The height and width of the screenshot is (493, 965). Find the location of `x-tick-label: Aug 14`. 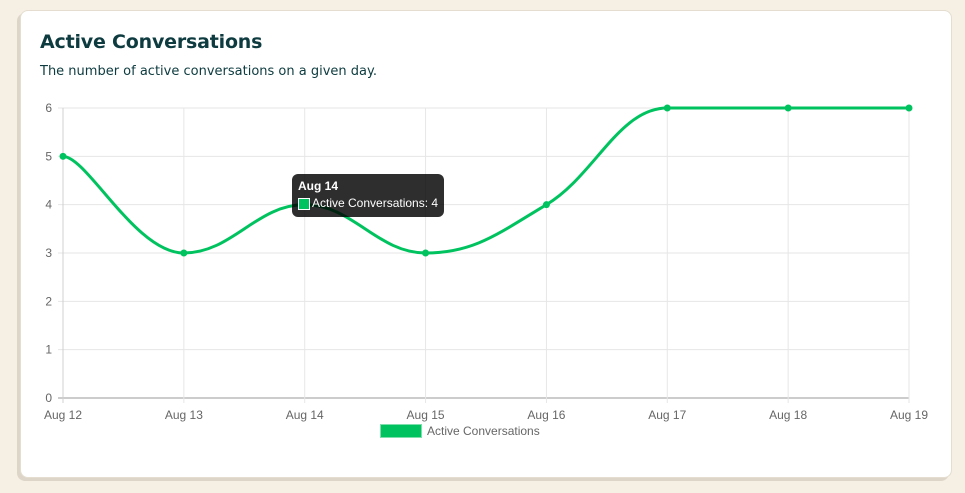

x-tick-label: Aug 14 is located at coordinates (305, 415).